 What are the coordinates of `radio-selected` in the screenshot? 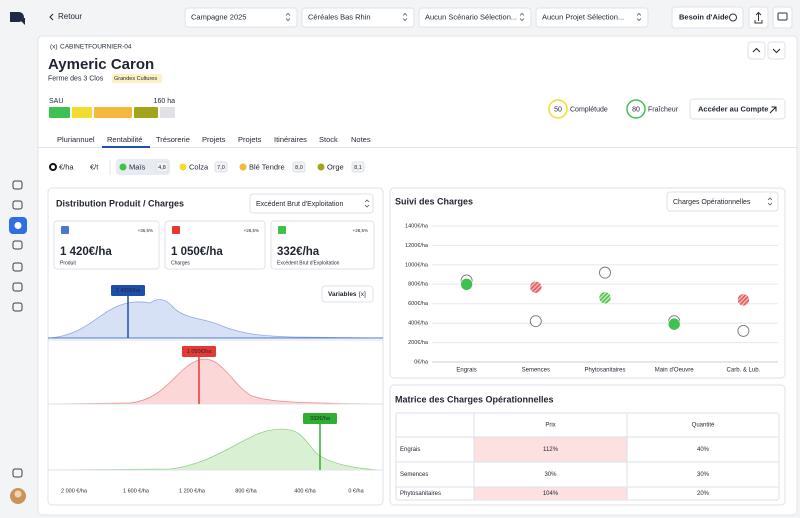 It's located at (53, 167).